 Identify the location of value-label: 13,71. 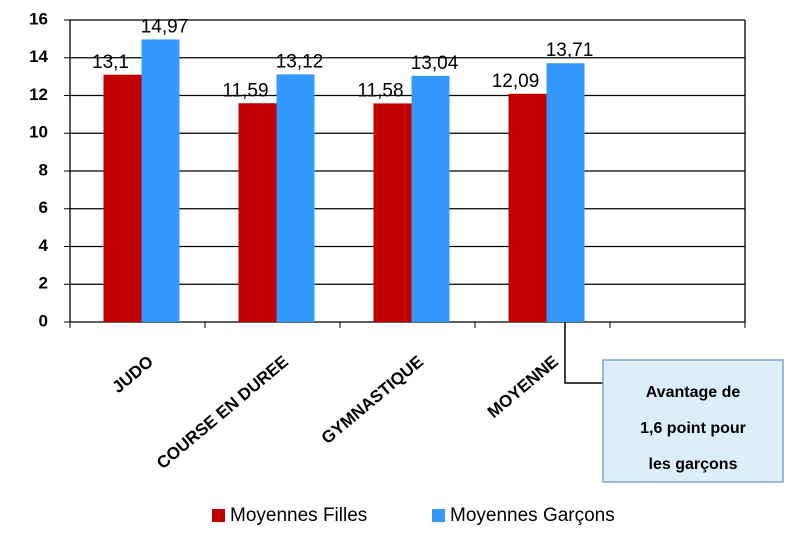
(570, 50).